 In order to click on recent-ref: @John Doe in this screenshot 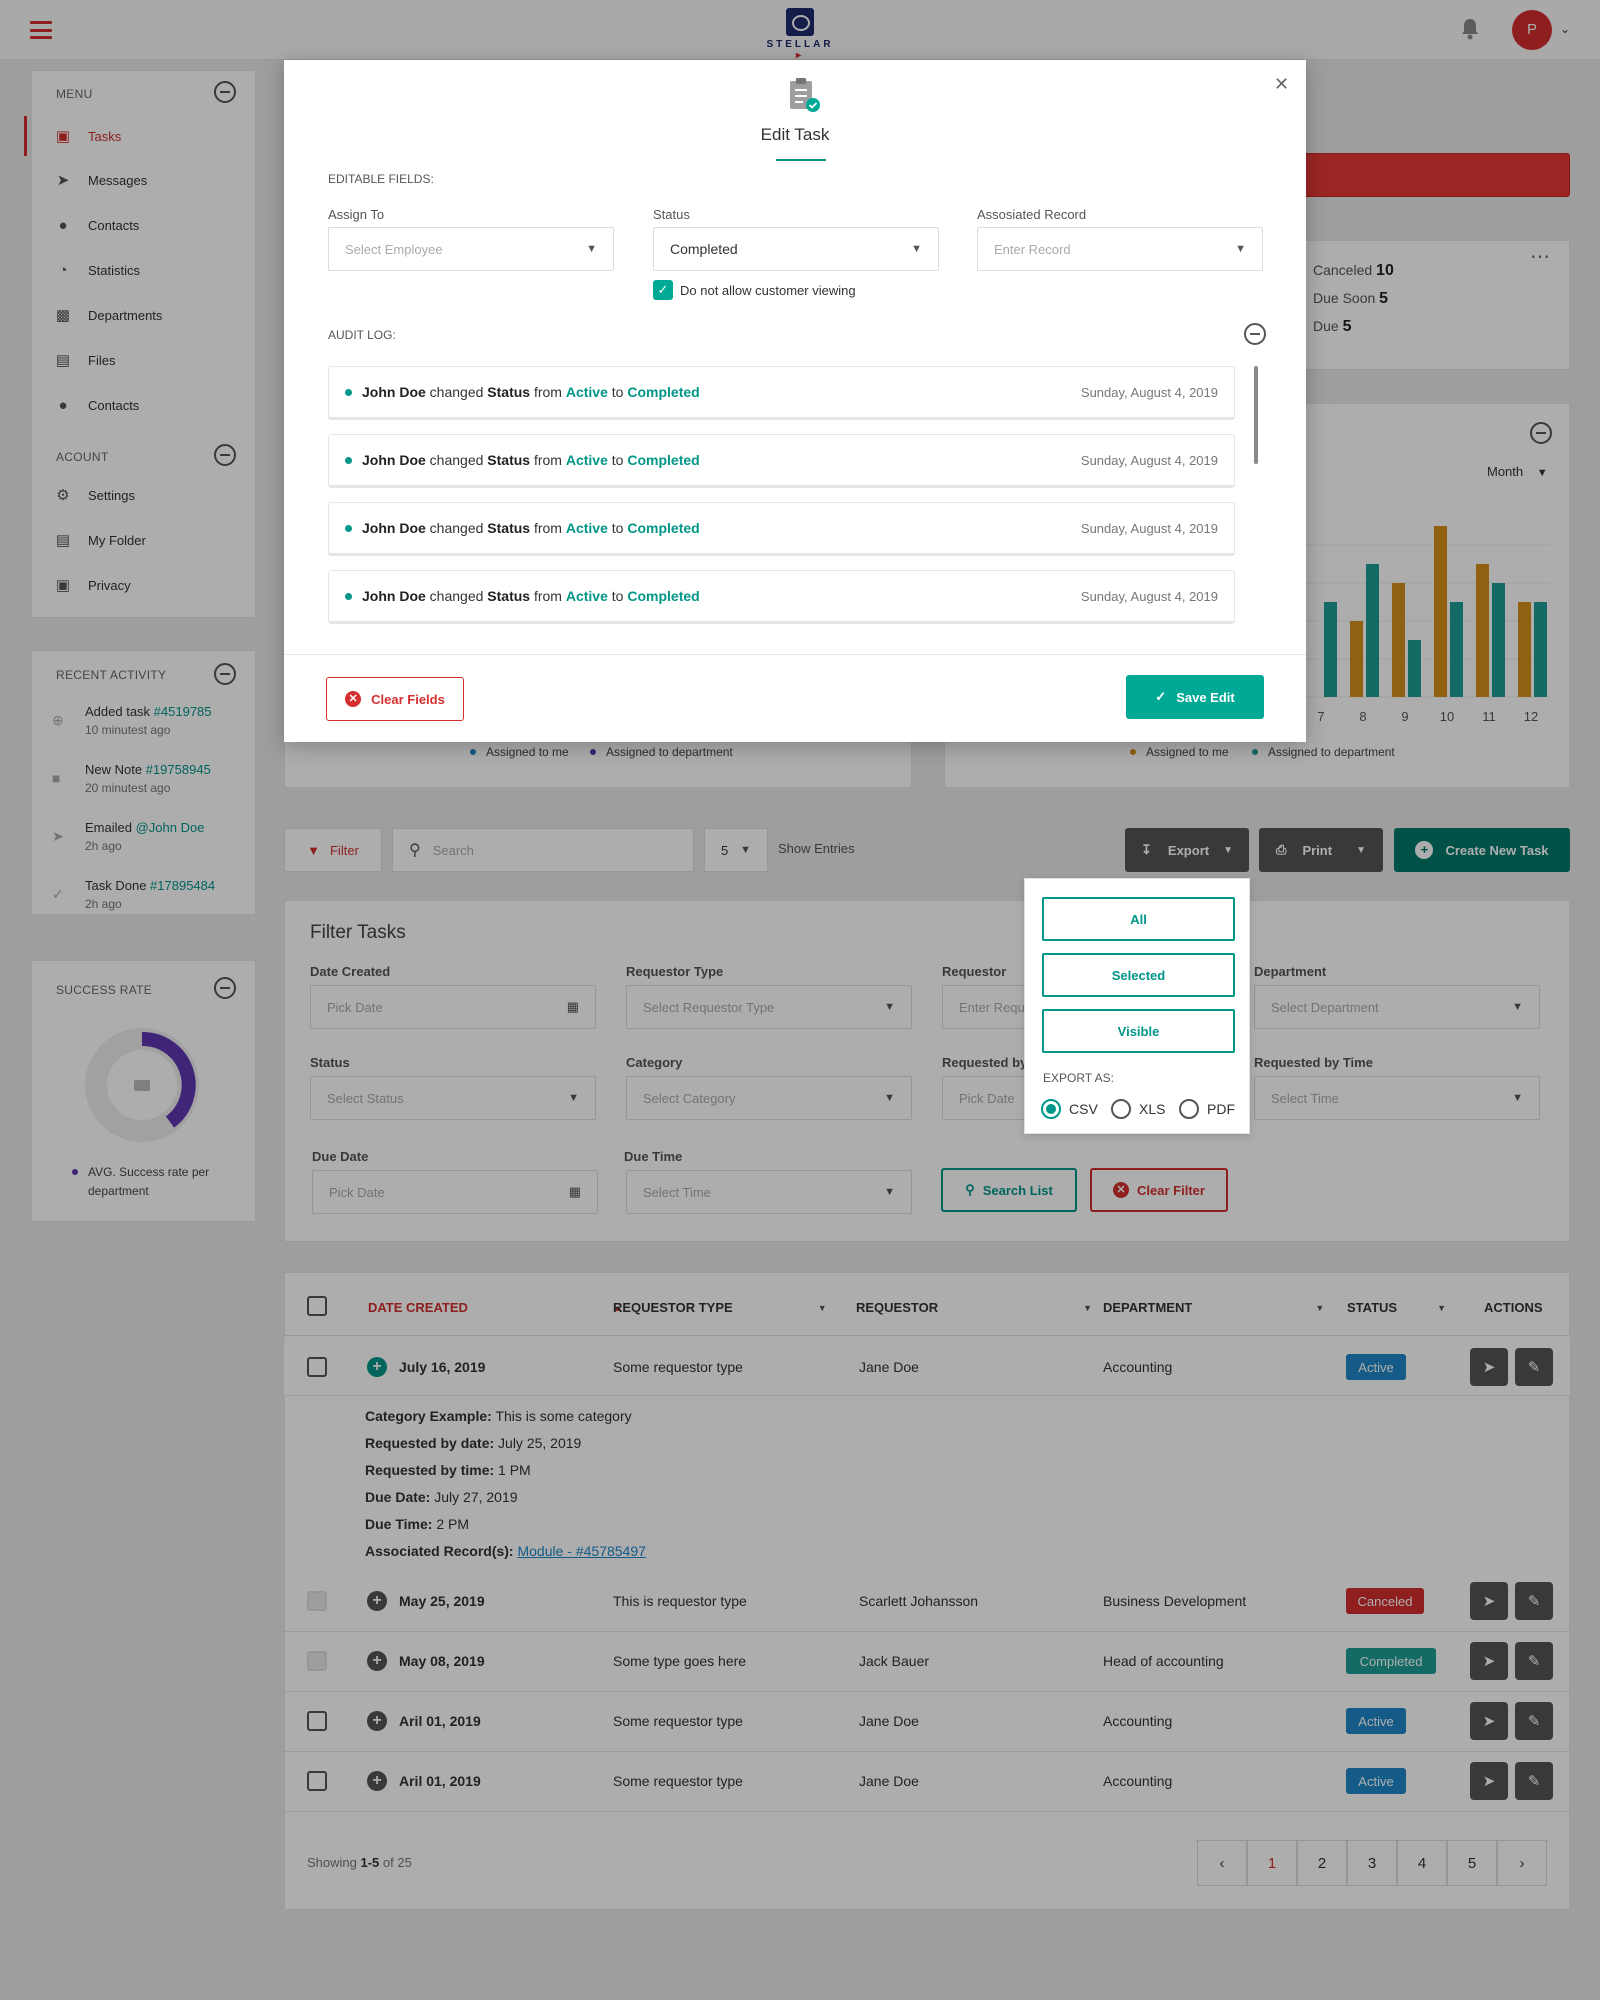, I will do `click(170, 827)`.